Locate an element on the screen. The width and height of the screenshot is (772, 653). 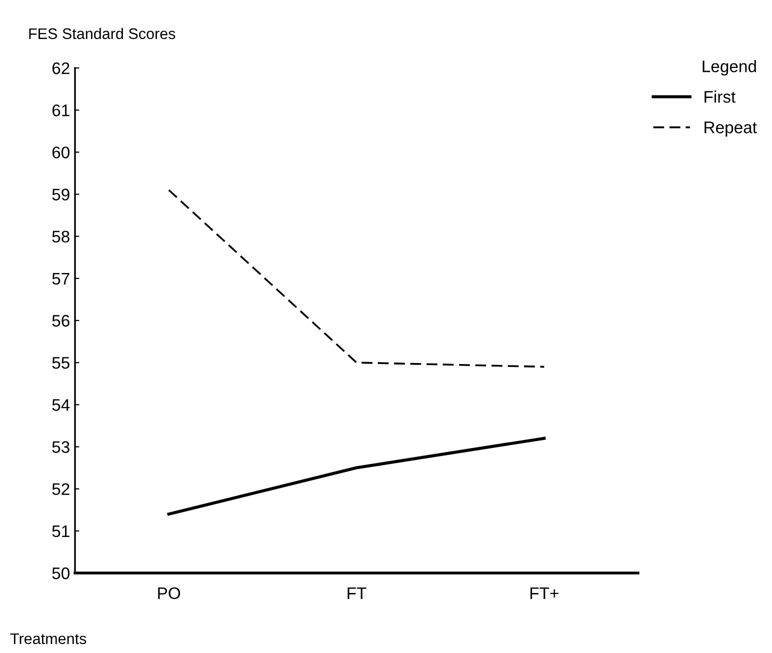
y-tick-label: 53 is located at coordinates (61, 447).